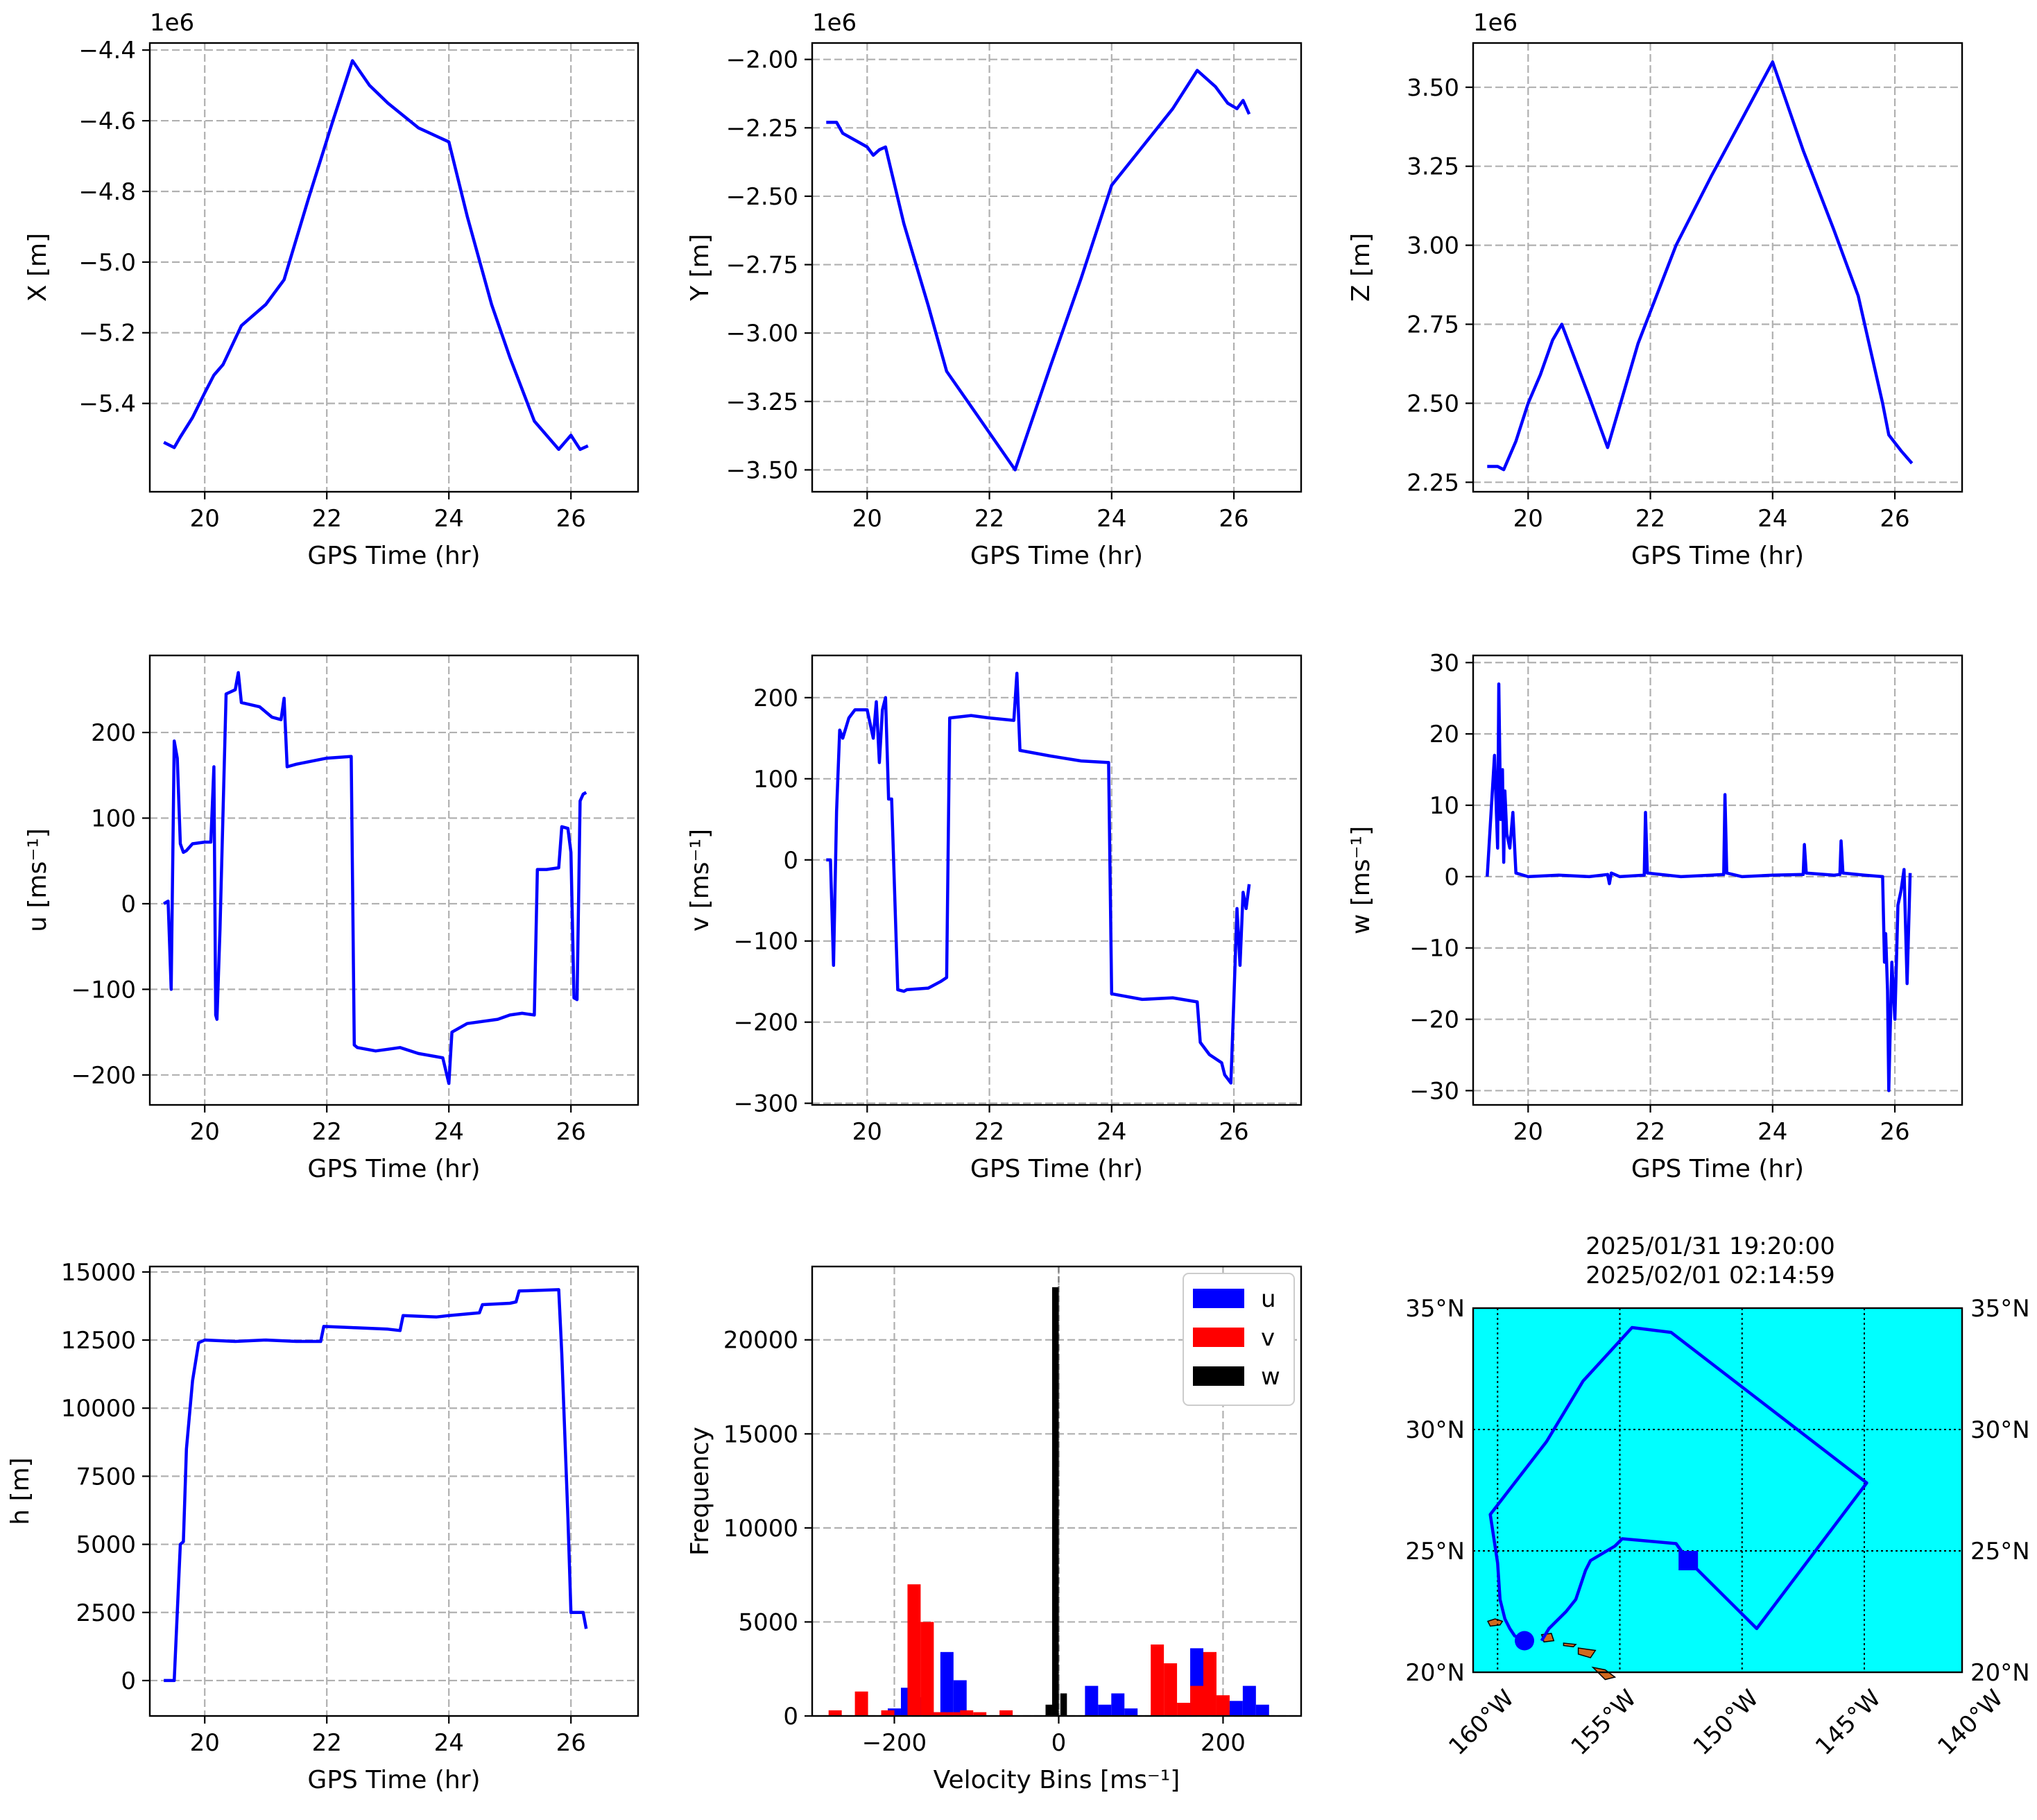  I want to click on map-title-line2: 2025/02/01 02:14:59, so click(1709, 1275).